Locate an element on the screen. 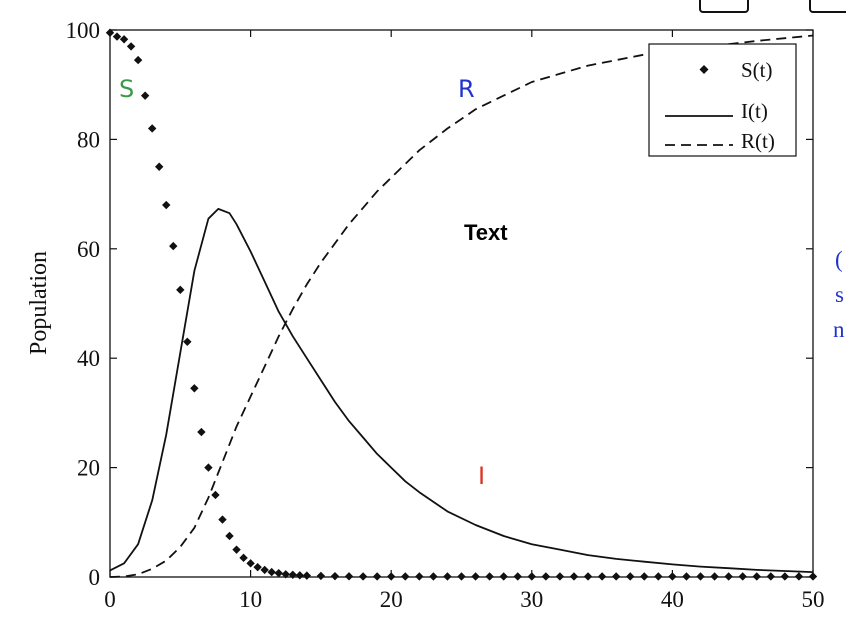 The height and width of the screenshot is (626, 846). x-tick-label: 20 is located at coordinates (391, 599).